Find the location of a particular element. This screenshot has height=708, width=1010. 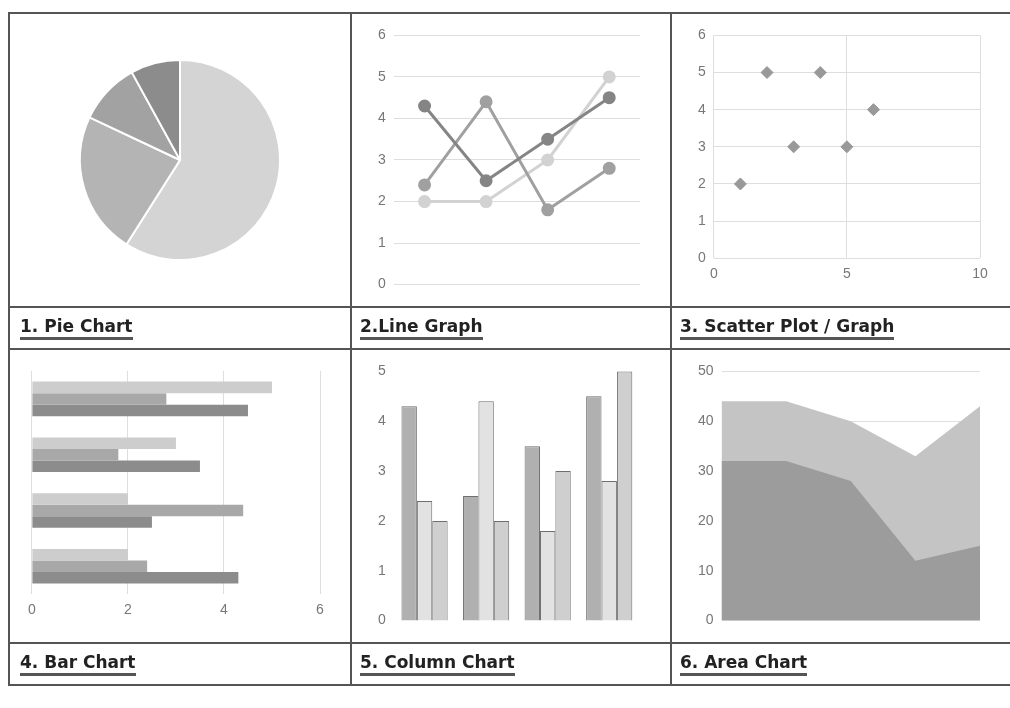

x-tick-label: 10 is located at coordinates (980, 273).